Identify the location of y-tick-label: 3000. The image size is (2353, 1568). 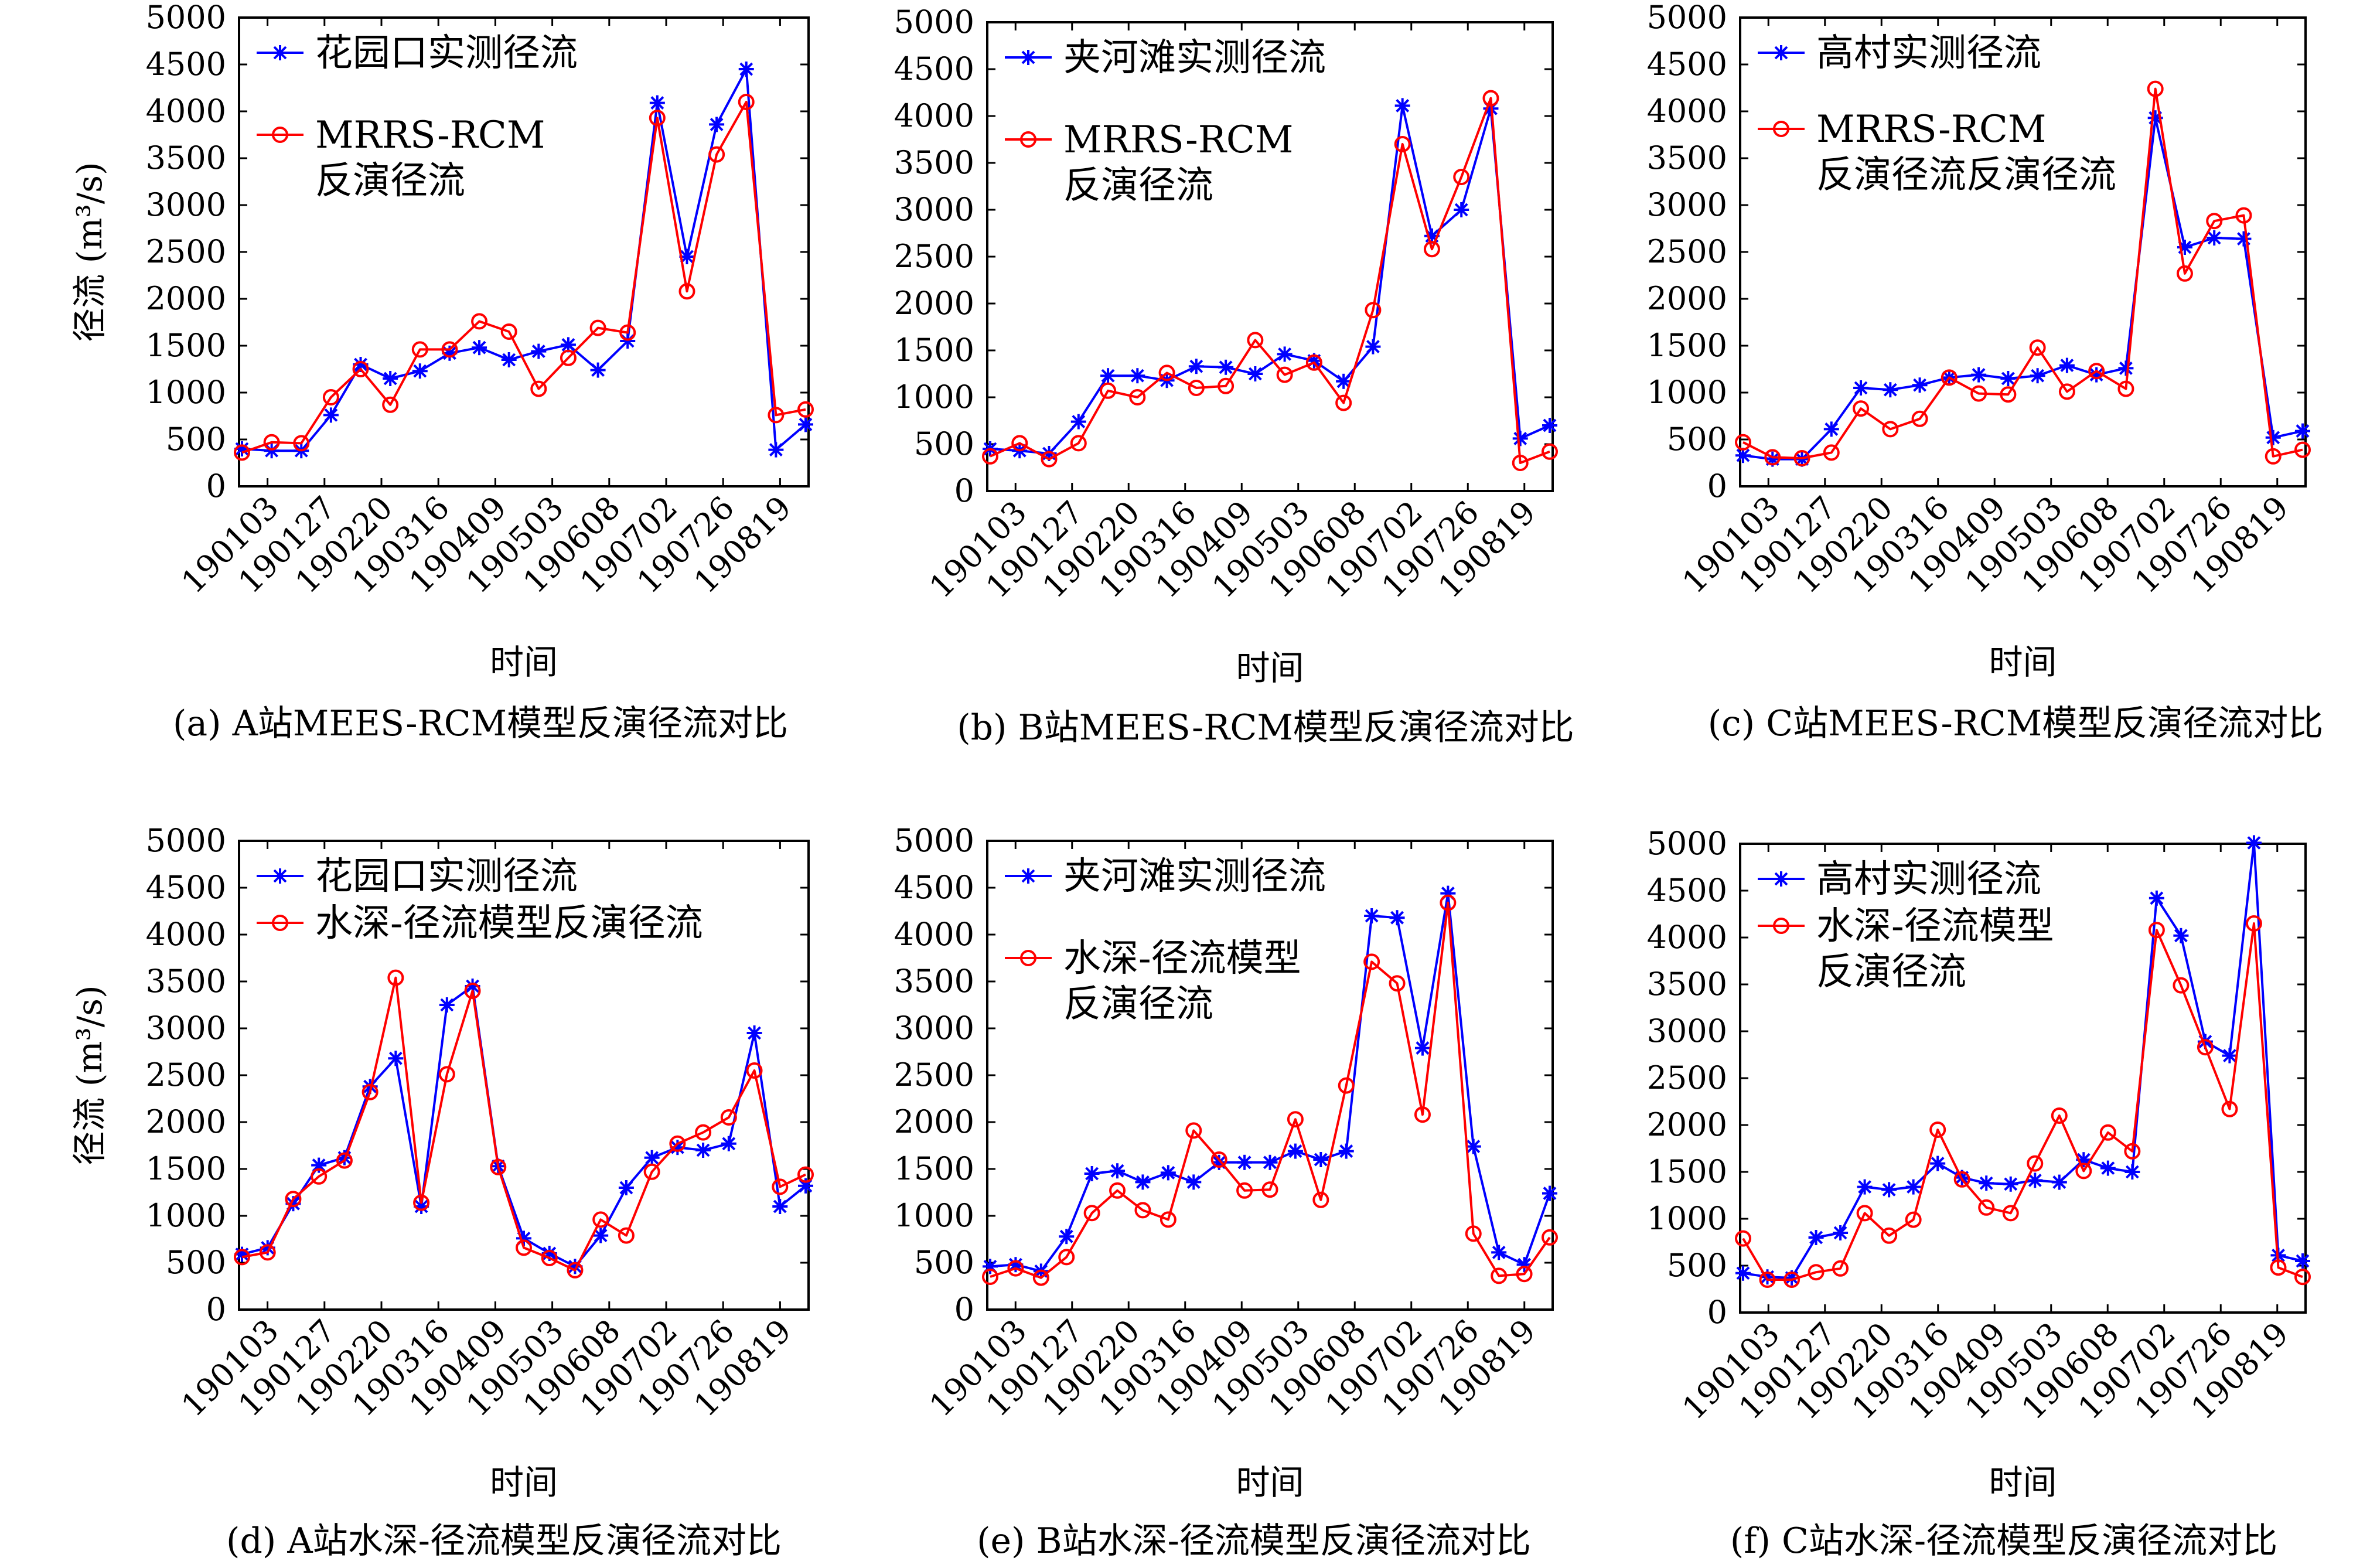
(186, 1028).